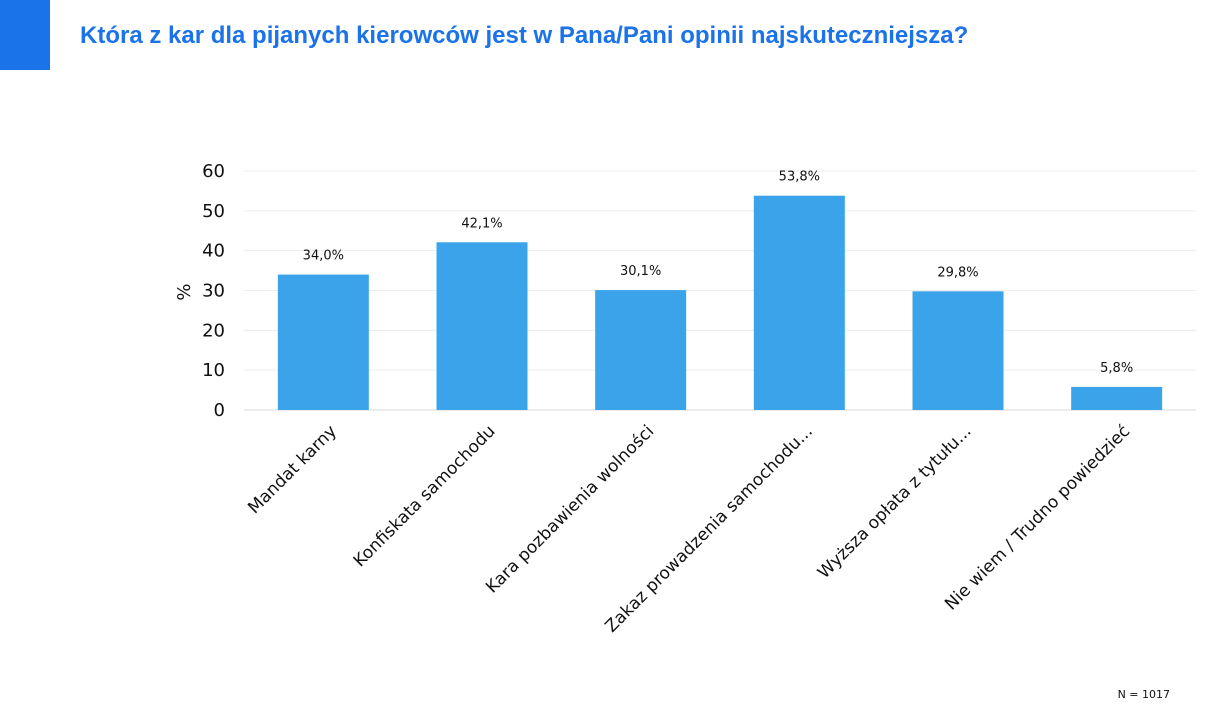  I want to click on y-tick-label: 10, so click(213, 370).